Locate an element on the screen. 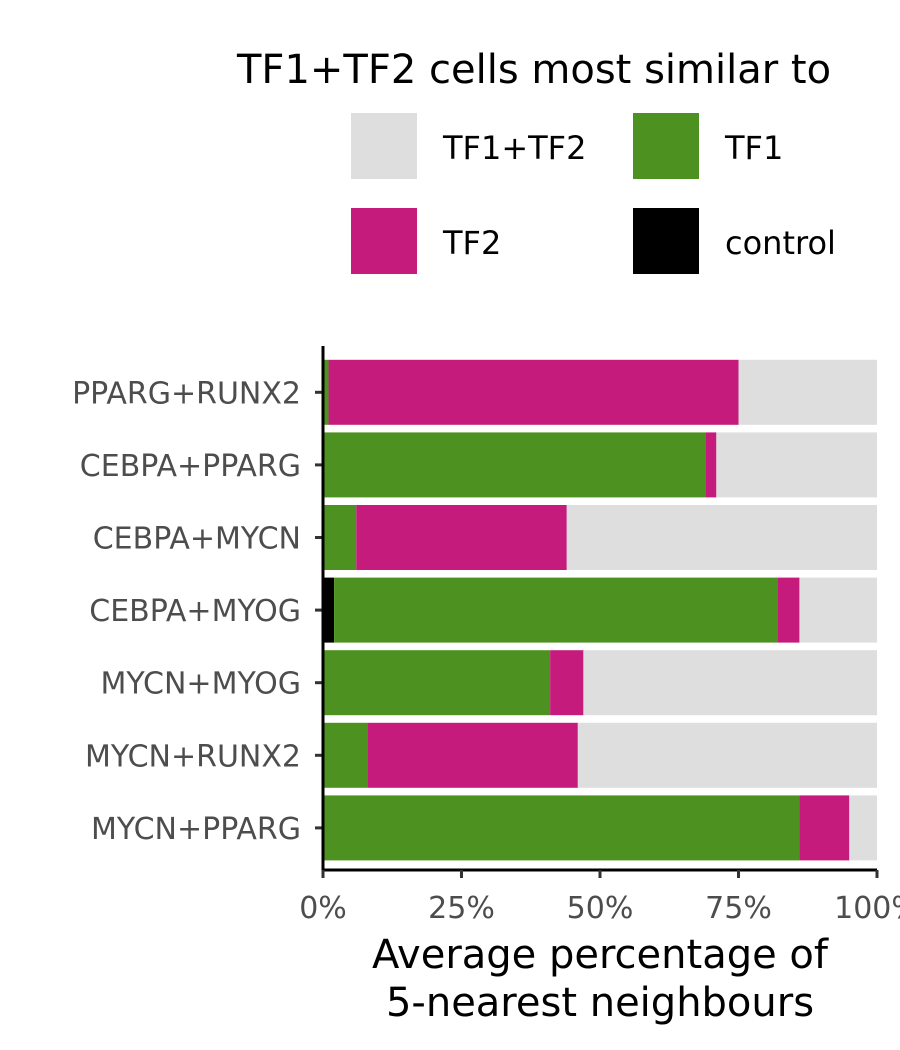  legend-key-tf2 is located at coordinates (384, 241).